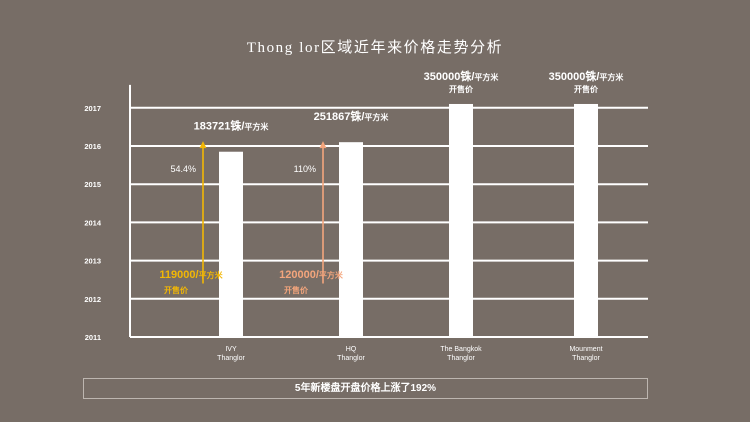  Describe the element at coordinates (461, 349) in the screenshot. I see `x-category-label: The Bangkok` at that location.